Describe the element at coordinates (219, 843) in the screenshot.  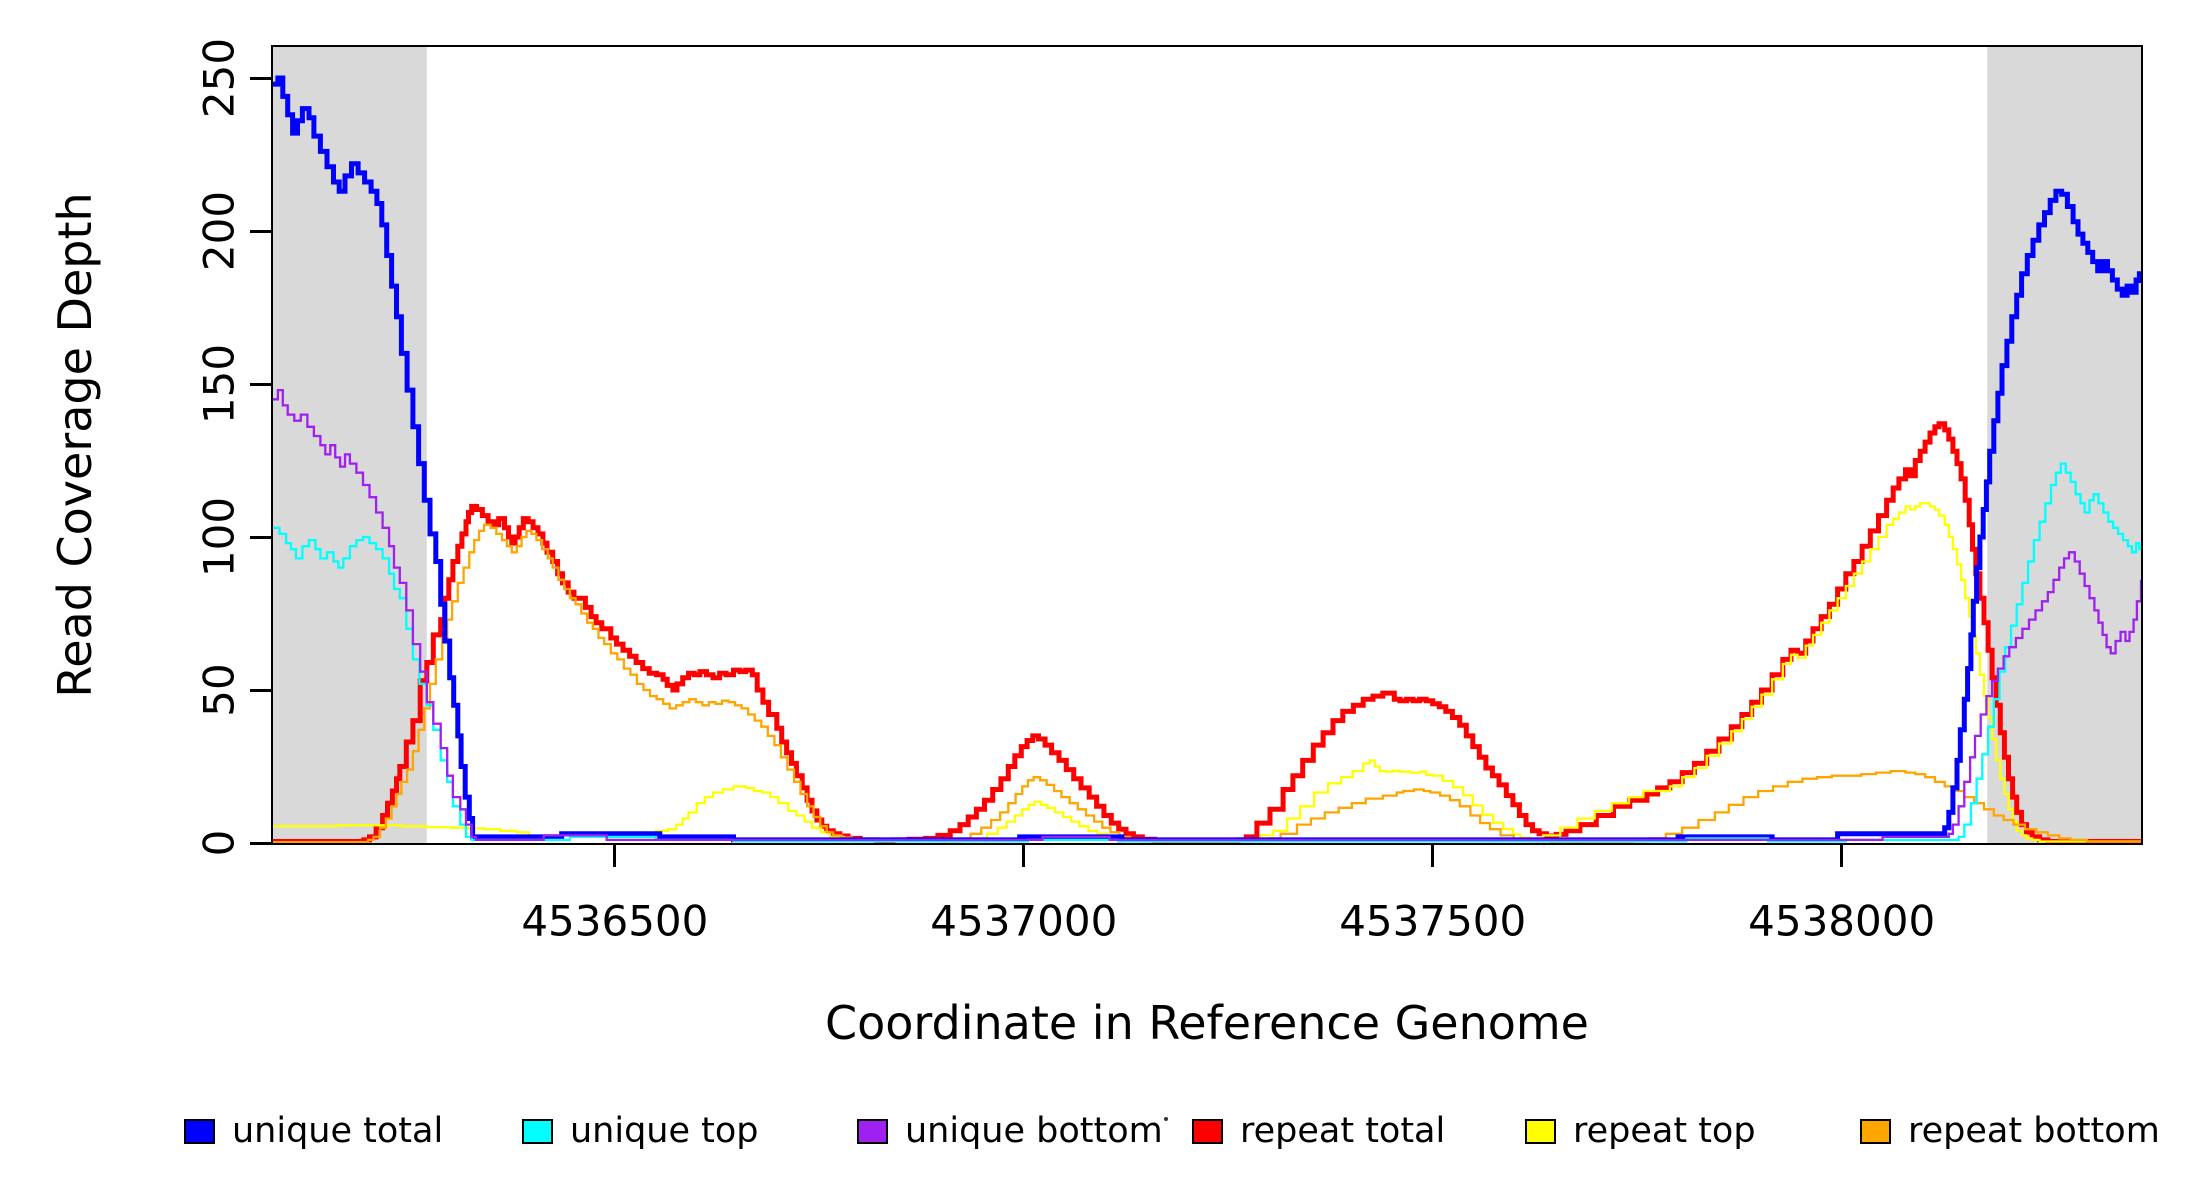
I see `y-tick-label: 0` at that location.